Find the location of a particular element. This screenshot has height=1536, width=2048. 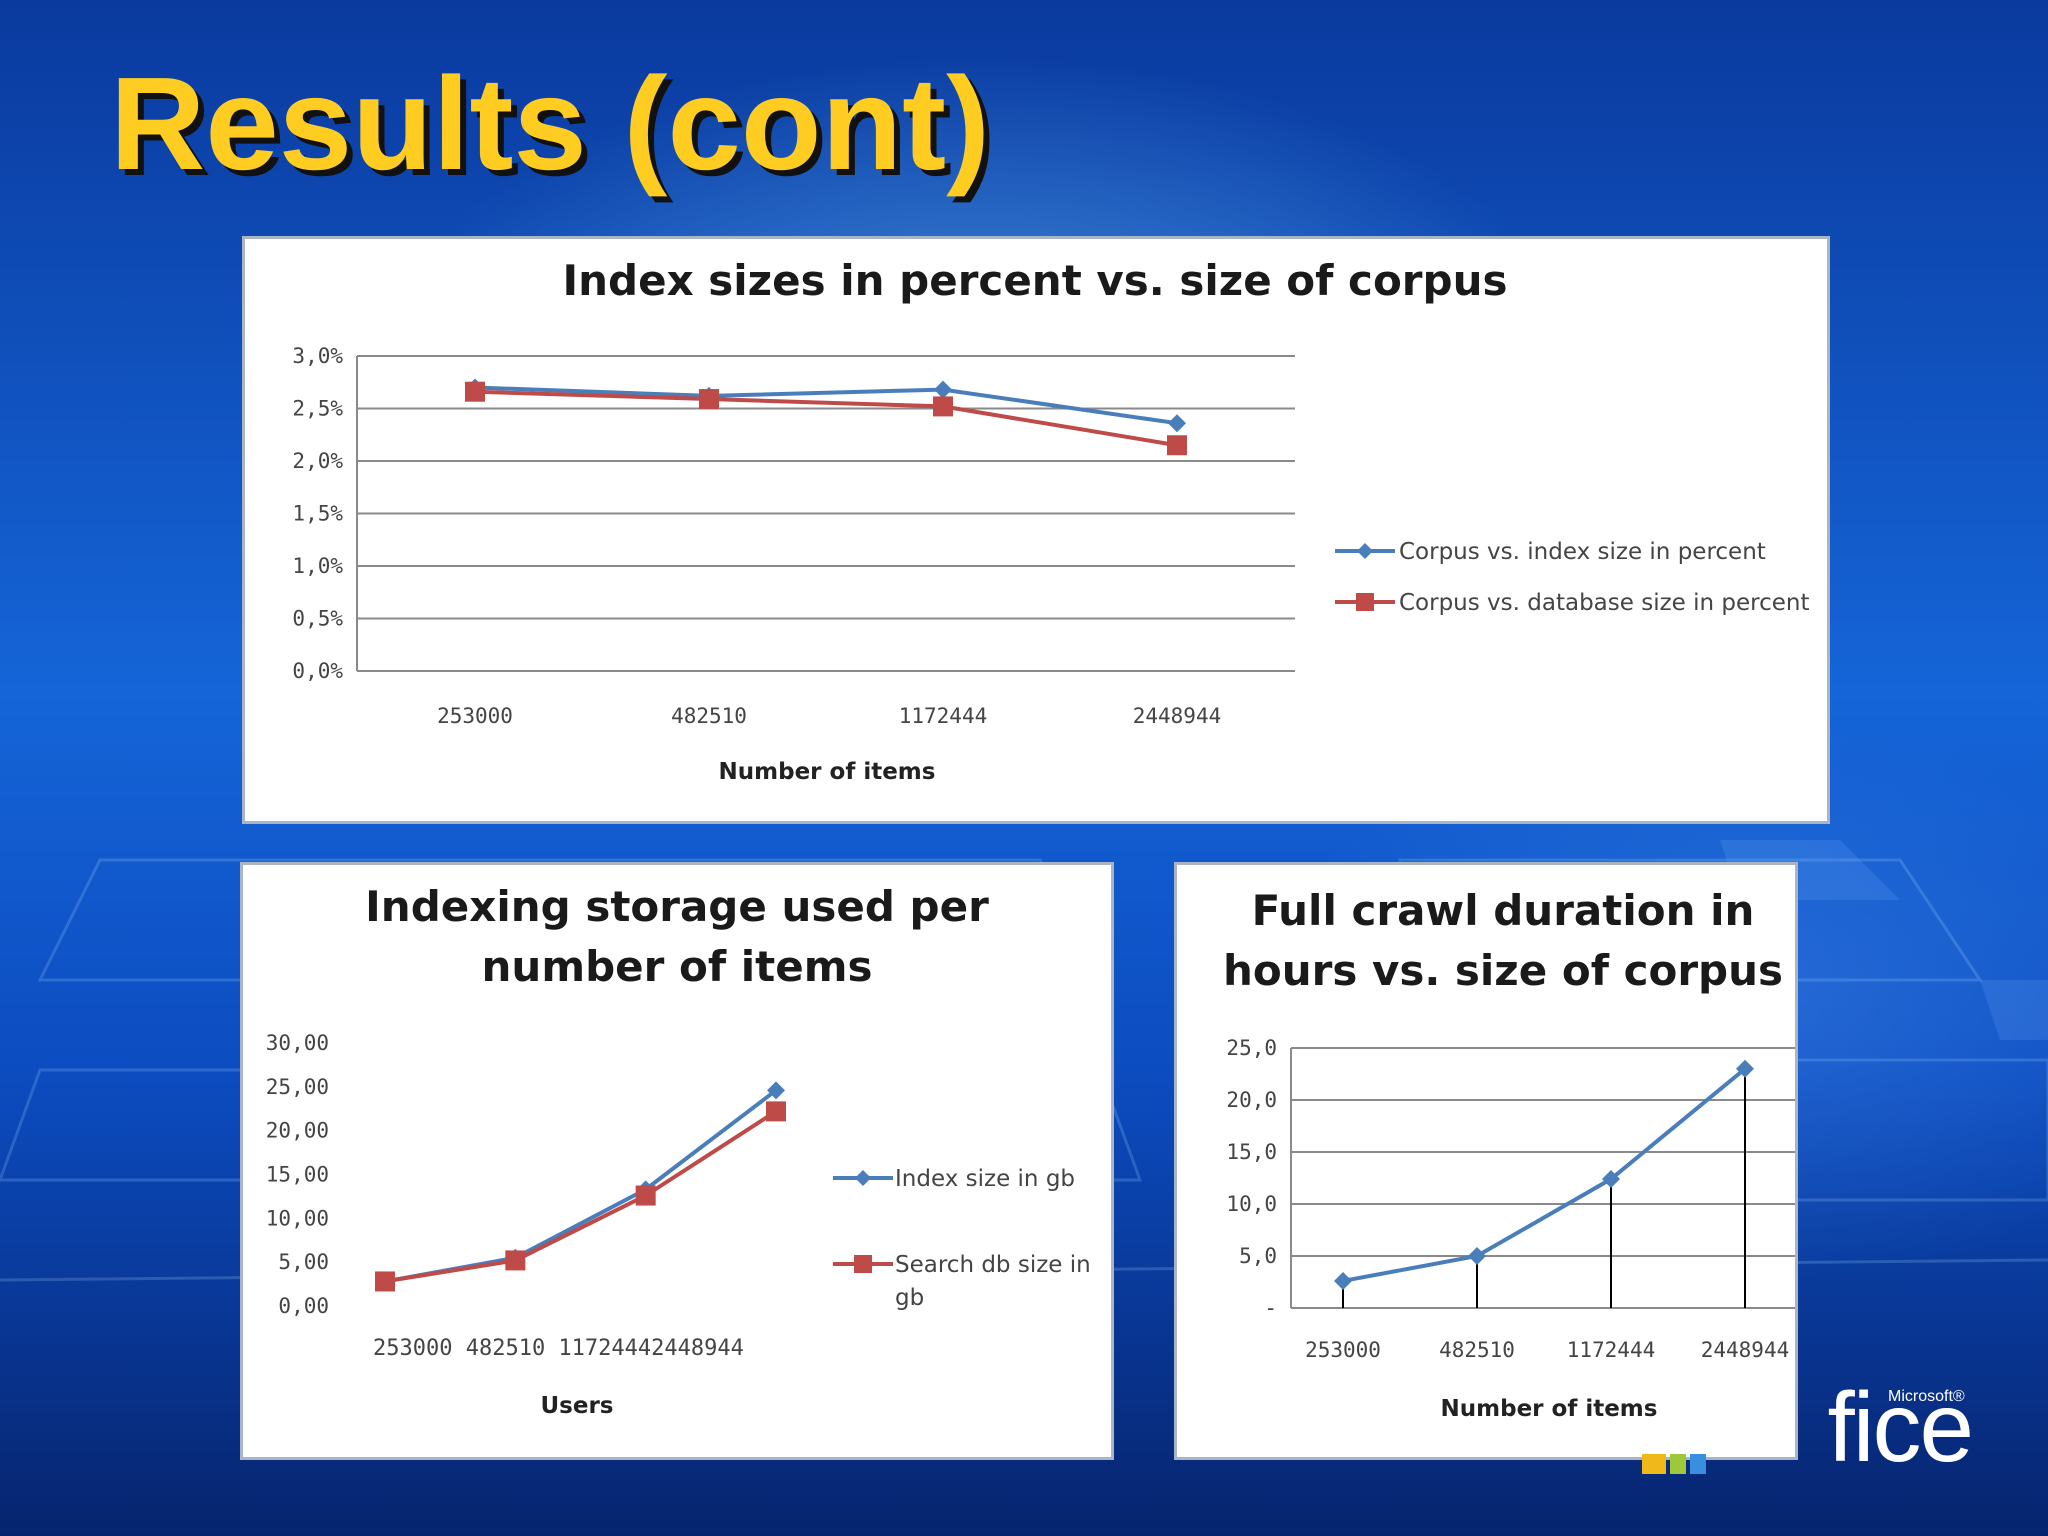

y-tick-label: 1,5% is located at coordinates (317, 514).